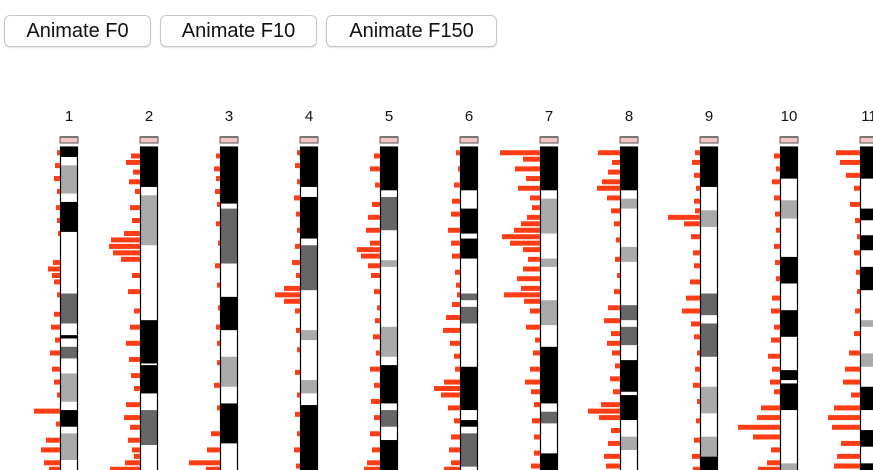  Describe the element at coordinates (297, 289) in the screenshot. I see `chromosome-4: 4` at that location.